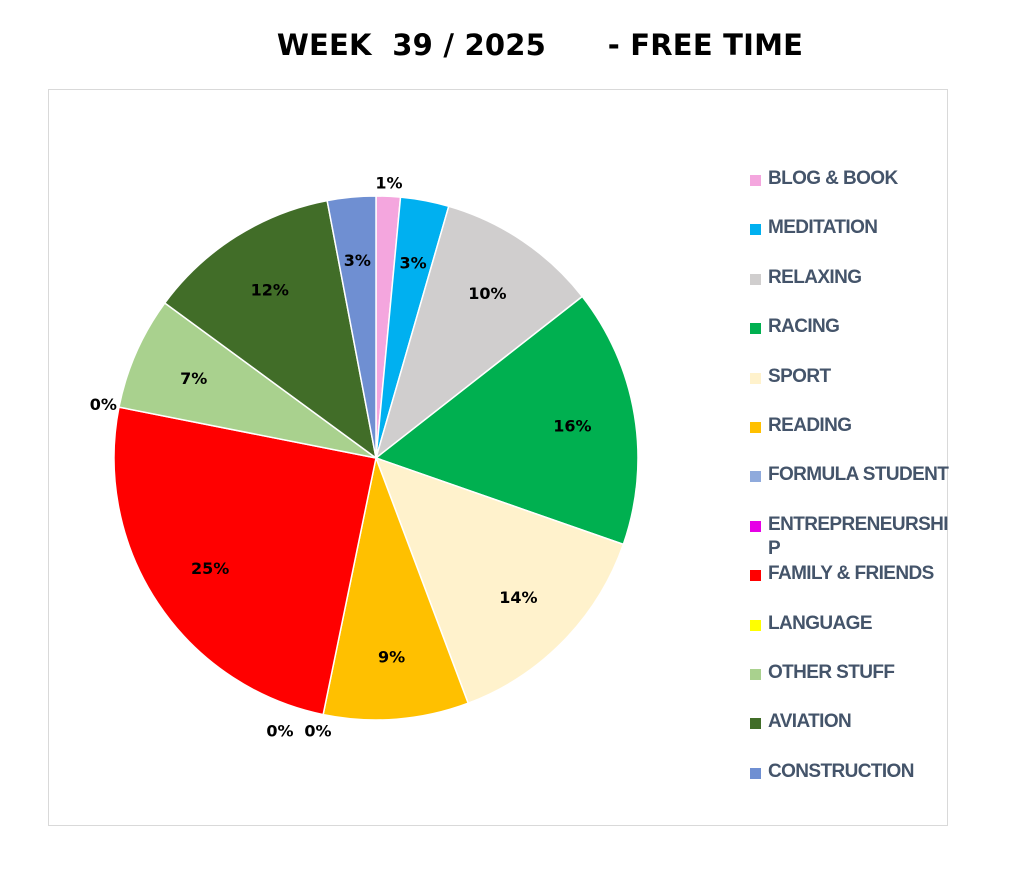 This screenshot has height=869, width=1024. I want to click on data-label-racing: 16%, so click(572, 425).